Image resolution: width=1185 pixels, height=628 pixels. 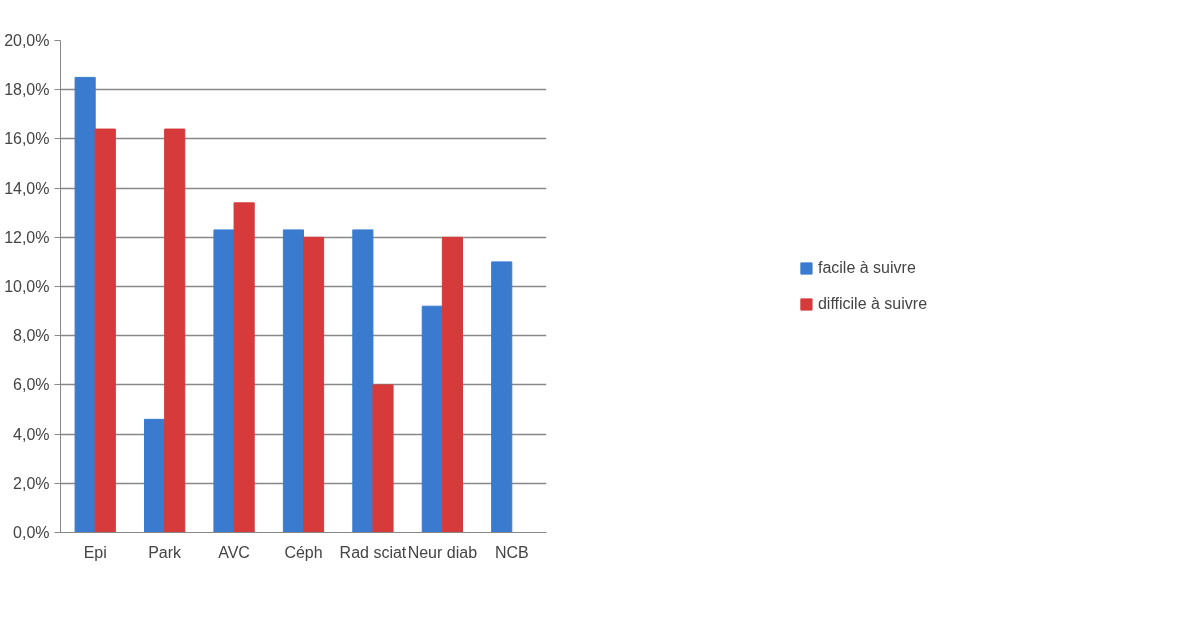 I want to click on y-tick-label: 0,0%, so click(x=31, y=532).